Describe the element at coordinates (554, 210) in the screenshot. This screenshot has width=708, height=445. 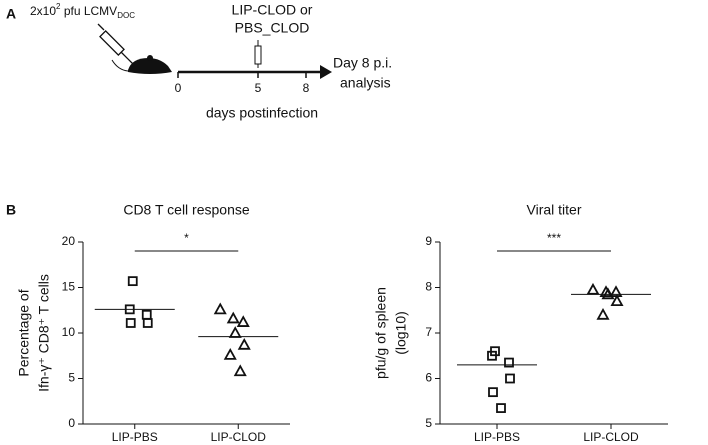
I see `chart-title: Viral titer` at that location.